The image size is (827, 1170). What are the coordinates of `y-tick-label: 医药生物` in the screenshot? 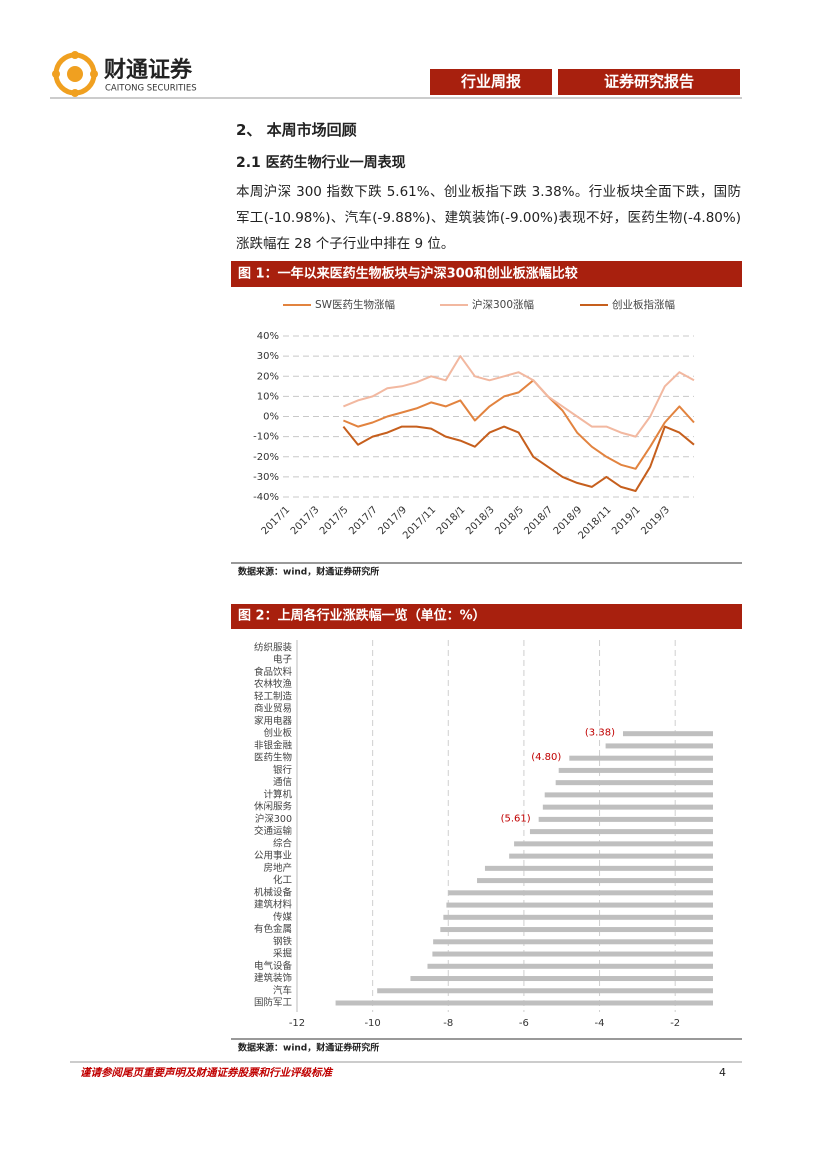 It's located at (273, 758).